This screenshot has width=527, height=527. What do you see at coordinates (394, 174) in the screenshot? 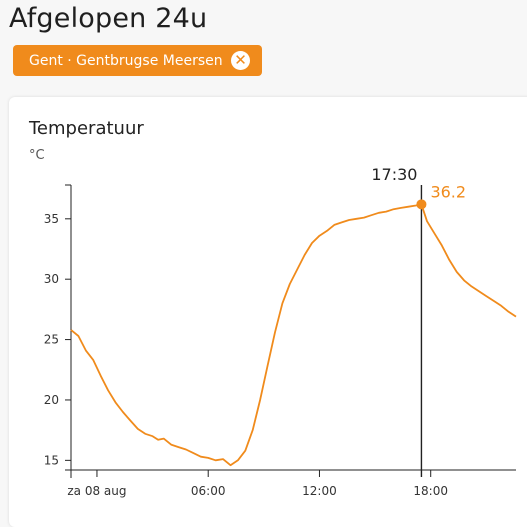
I see `hover-time-label: 17:30` at bounding box center [394, 174].